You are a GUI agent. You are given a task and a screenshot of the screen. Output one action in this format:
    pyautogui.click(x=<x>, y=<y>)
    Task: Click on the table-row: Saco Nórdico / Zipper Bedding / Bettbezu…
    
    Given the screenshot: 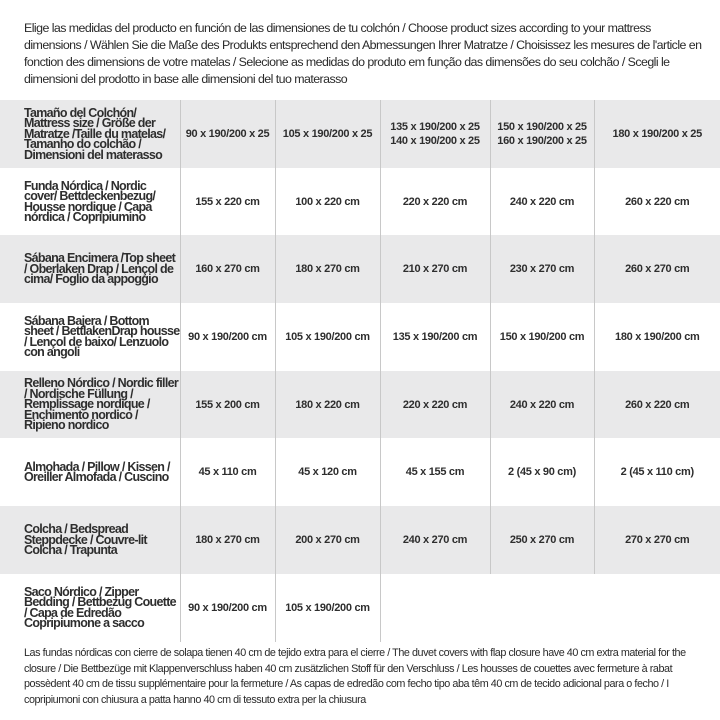 What is the action you would take?
    pyautogui.click(x=360, y=607)
    